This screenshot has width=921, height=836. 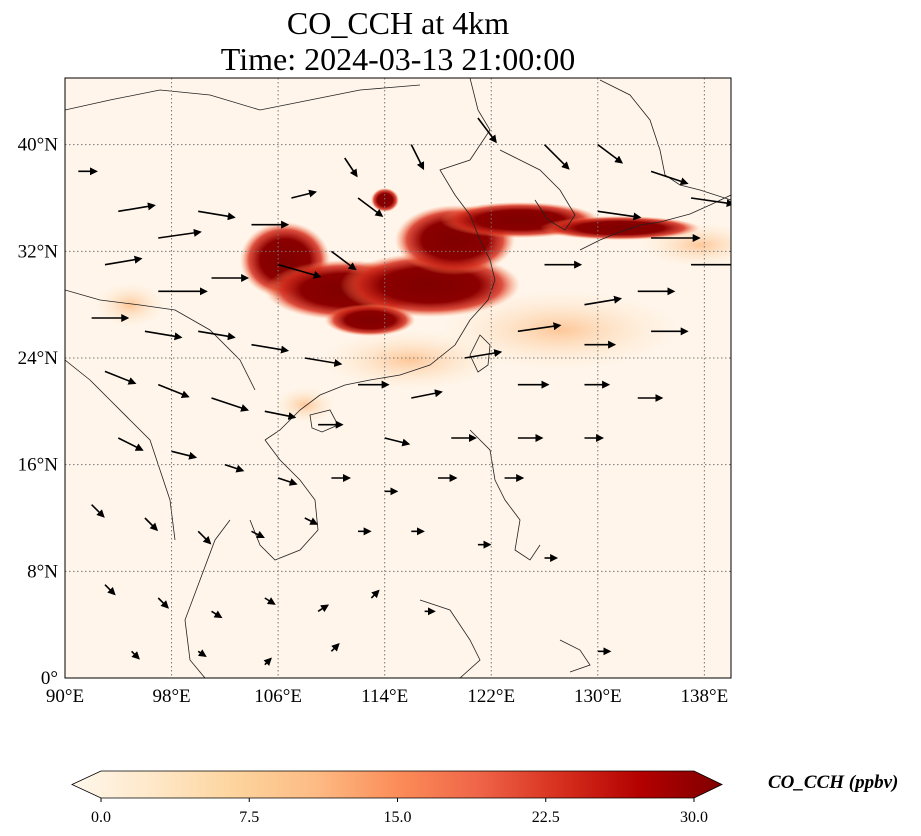 I want to click on korea-coastline, so click(x=537, y=190).